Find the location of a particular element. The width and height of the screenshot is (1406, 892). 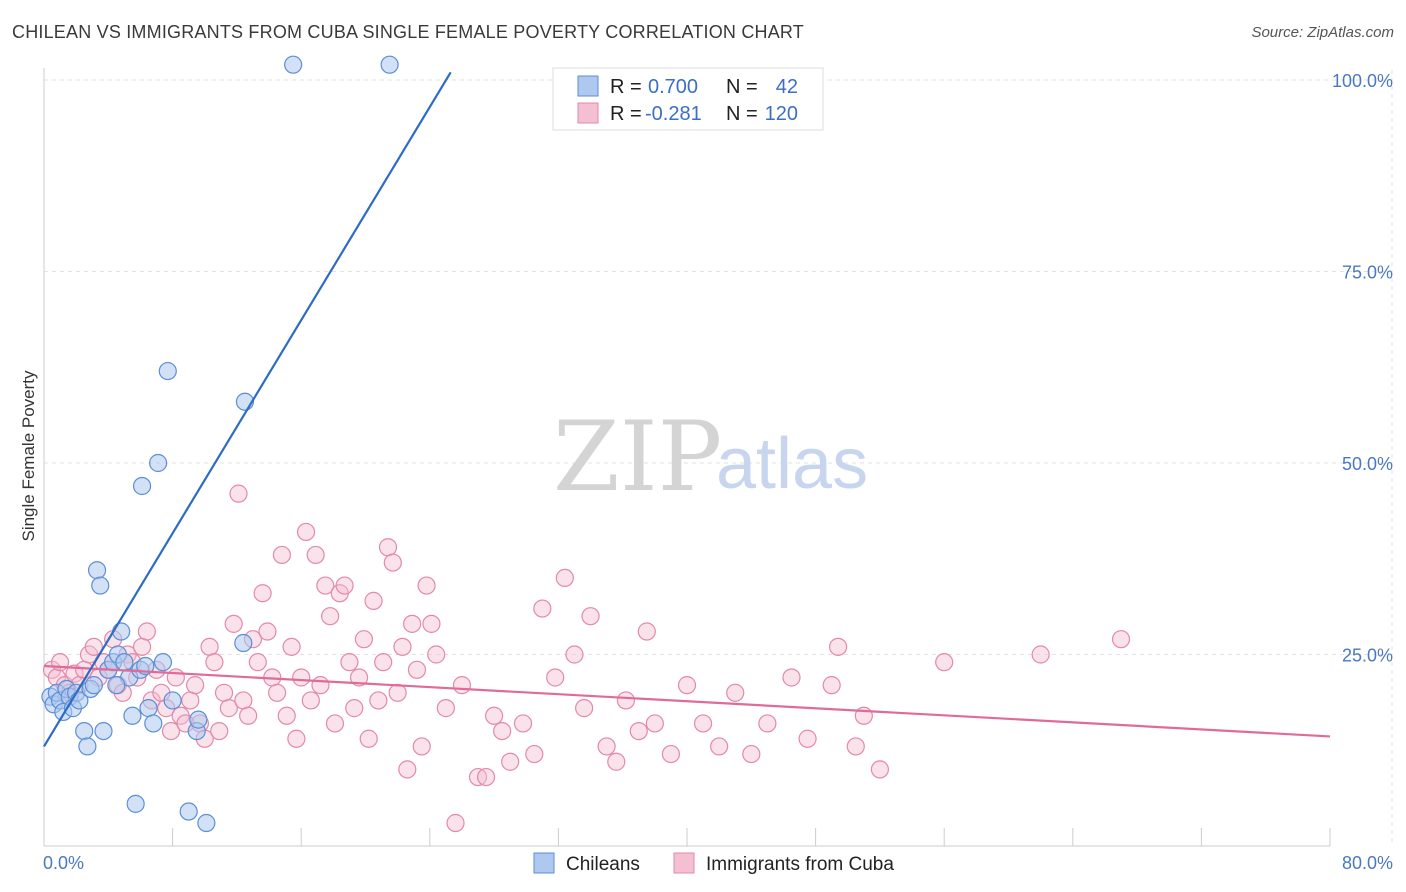

legend-swatch-cuba is located at coordinates (588, 113).